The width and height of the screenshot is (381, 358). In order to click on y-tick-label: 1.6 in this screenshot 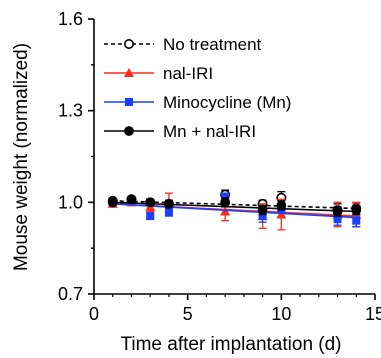, I will do `click(70, 19)`.